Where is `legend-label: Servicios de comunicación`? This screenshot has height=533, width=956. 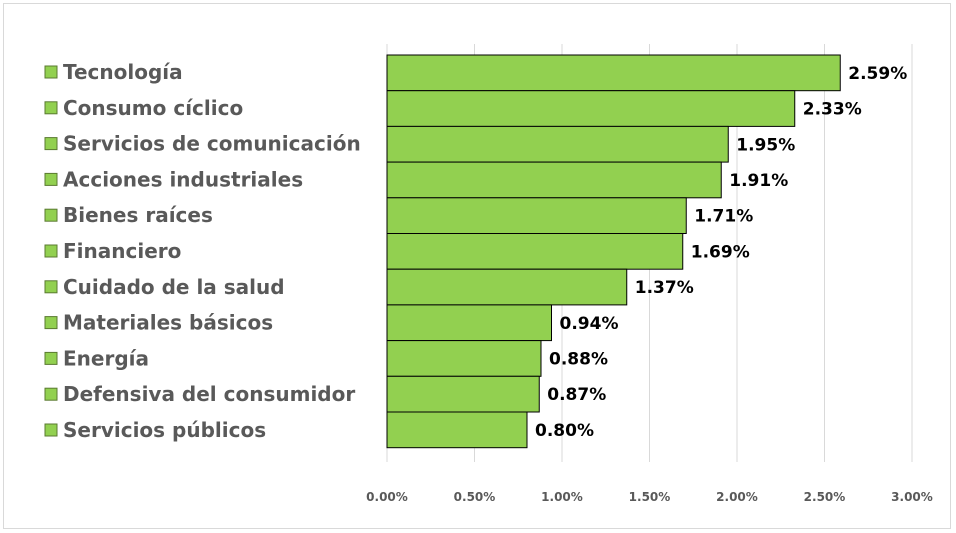 legend-label: Servicios de comunicación is located at coordinates (212, 144).